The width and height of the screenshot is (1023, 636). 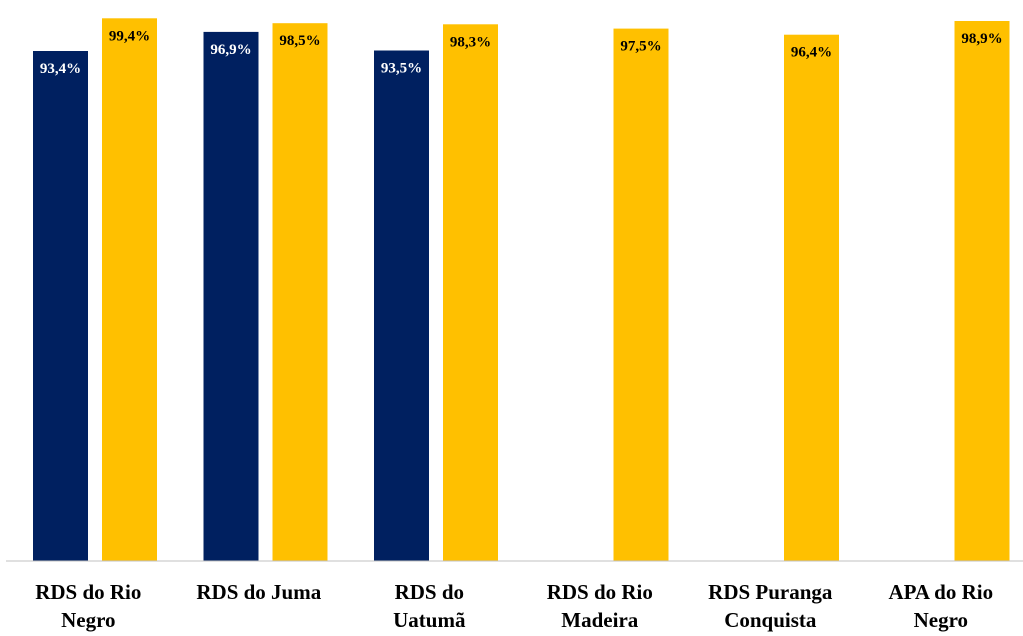 I want to click on bar-s1-c5, so click(x=982, y=291).